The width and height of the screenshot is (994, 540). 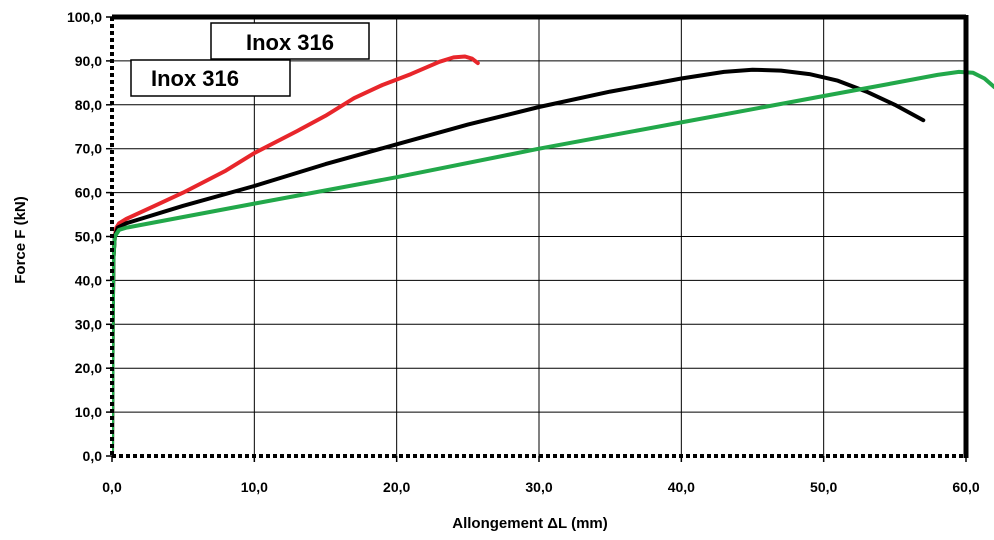 What do you see at coordinates (681, 487) in the screenshot?
I see `x-tick-label: 40,0` at bounding box center [681, 487].